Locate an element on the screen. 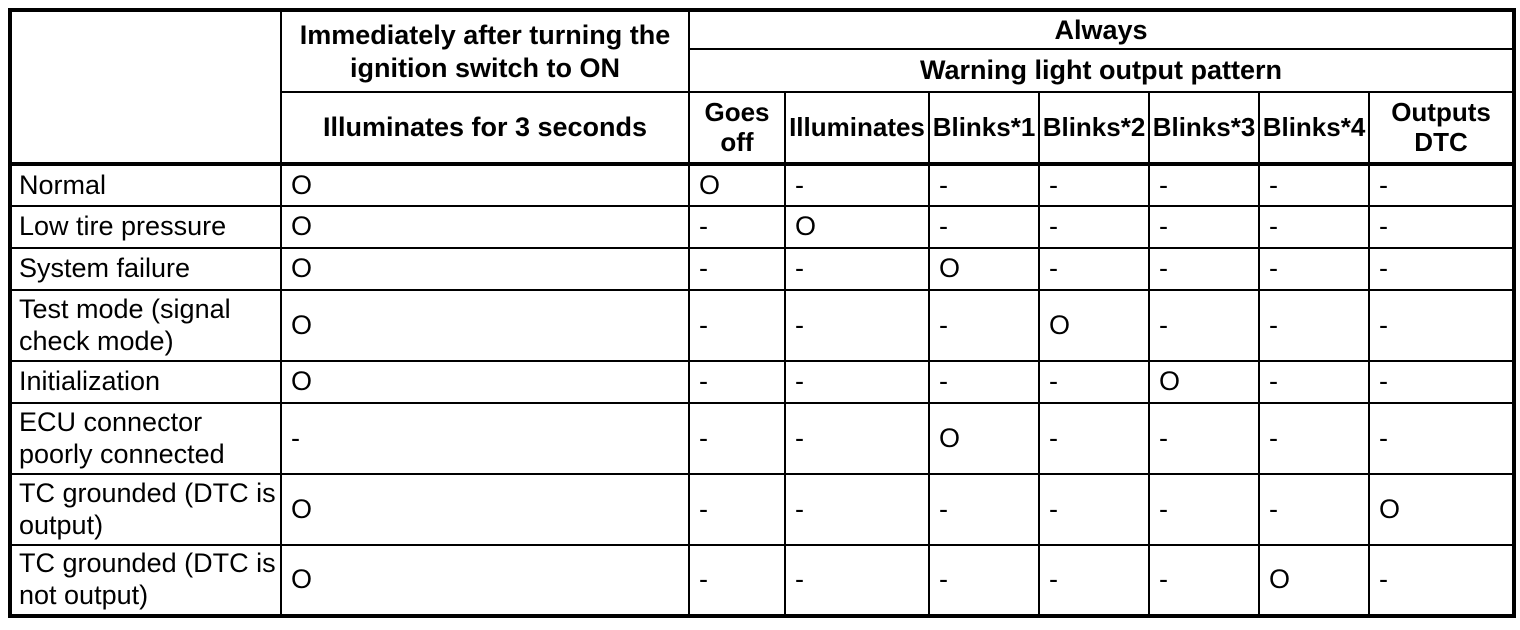 The image size is (1520, 630). row-label: ECU connector poorly connected is located at coordinates (145, 438).